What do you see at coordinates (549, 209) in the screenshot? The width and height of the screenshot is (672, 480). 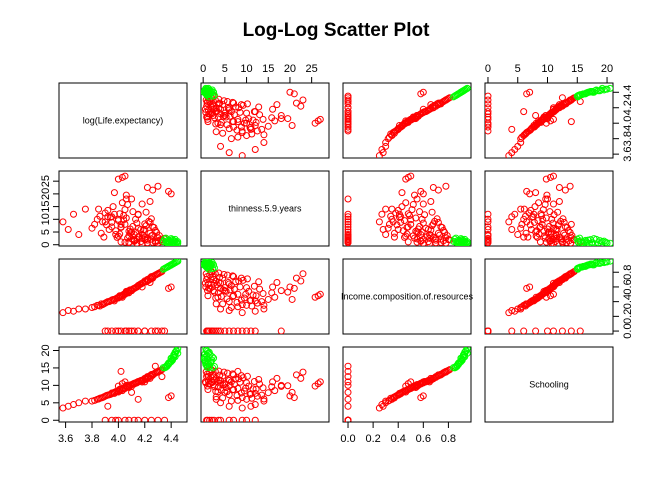 I see `points-group` at bounding box center [549, 209].